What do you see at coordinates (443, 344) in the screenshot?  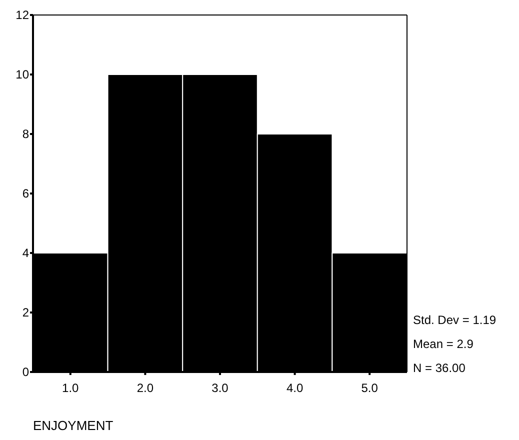 I see `text: Mean = 2.9` at bounding box center [443, 344].